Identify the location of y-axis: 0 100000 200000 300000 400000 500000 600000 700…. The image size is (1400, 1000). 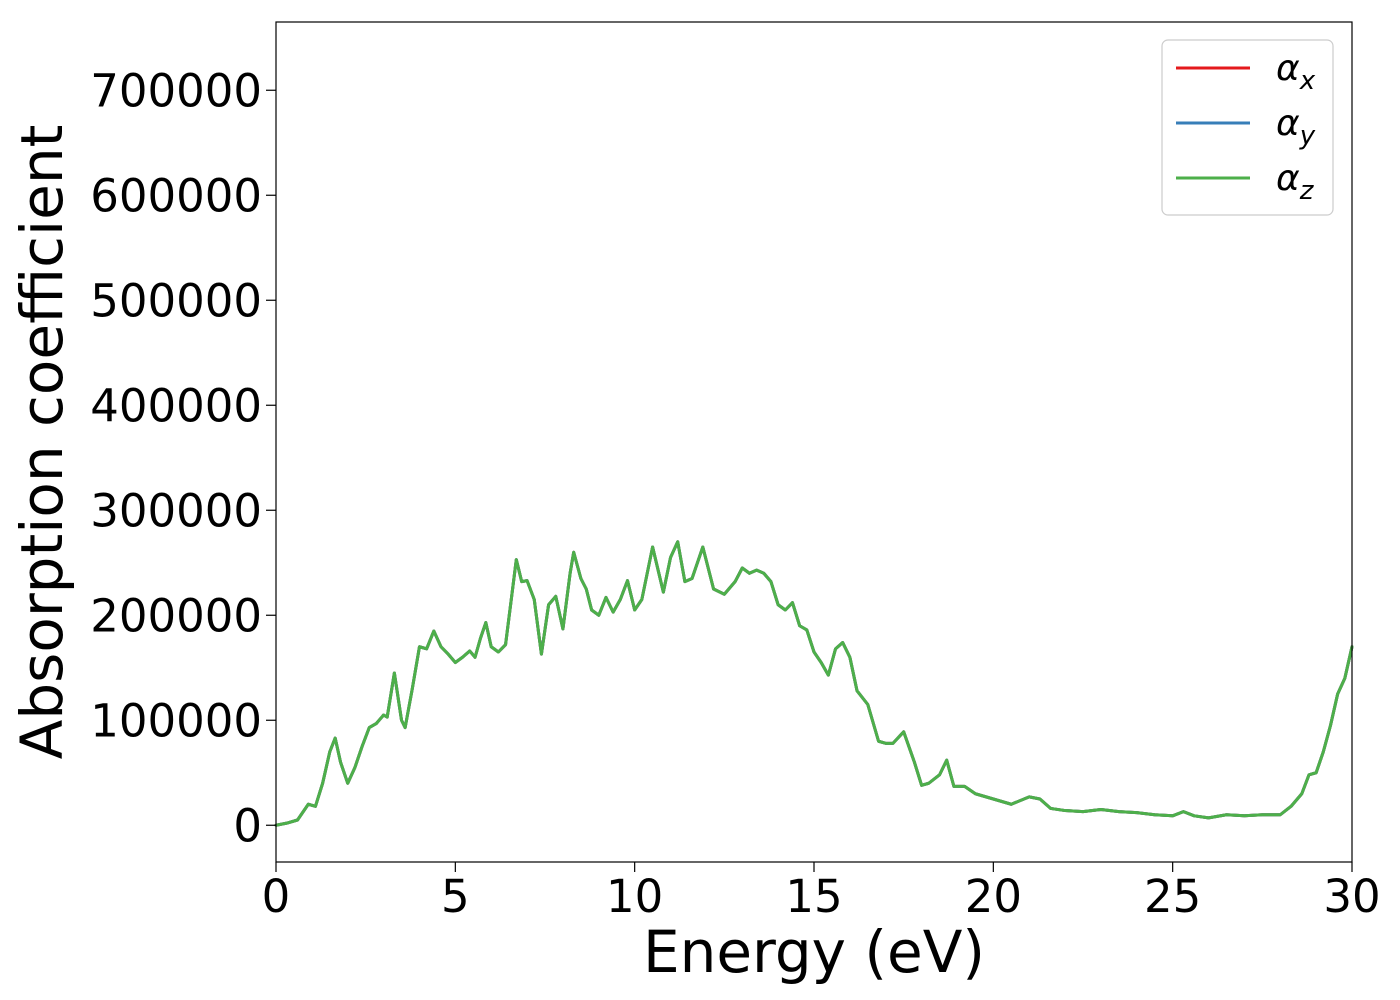
(183, 458).